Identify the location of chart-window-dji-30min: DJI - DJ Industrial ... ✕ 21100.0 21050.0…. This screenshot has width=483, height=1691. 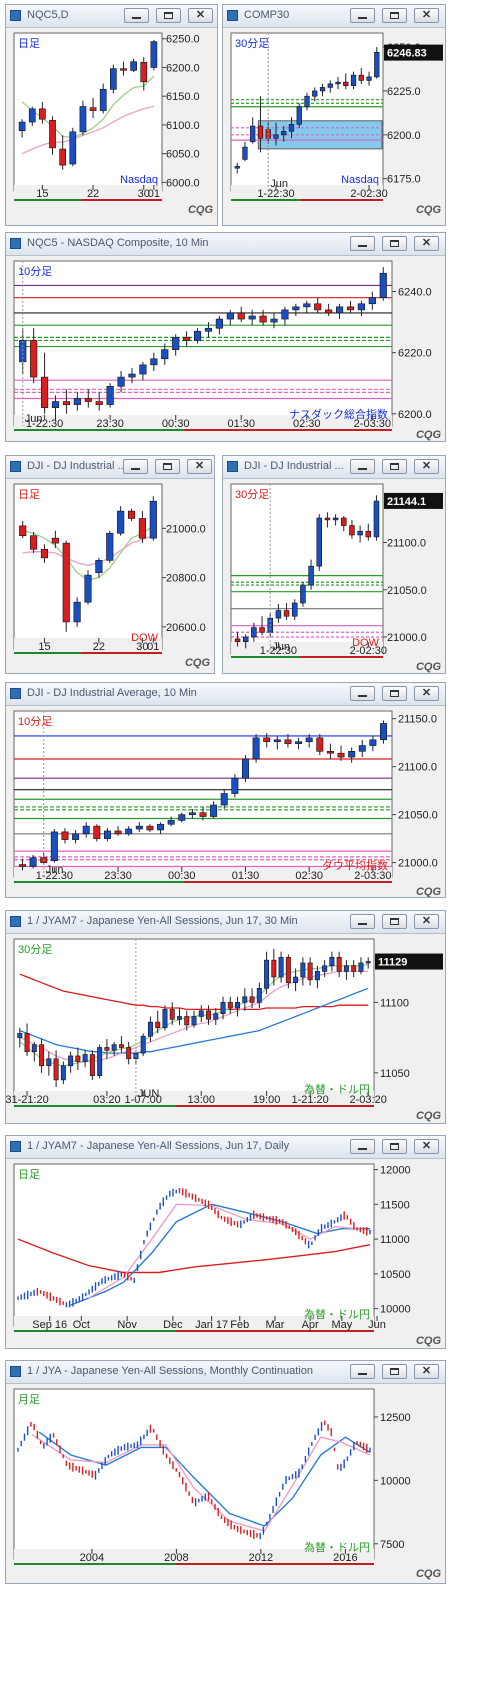
(334, 564).